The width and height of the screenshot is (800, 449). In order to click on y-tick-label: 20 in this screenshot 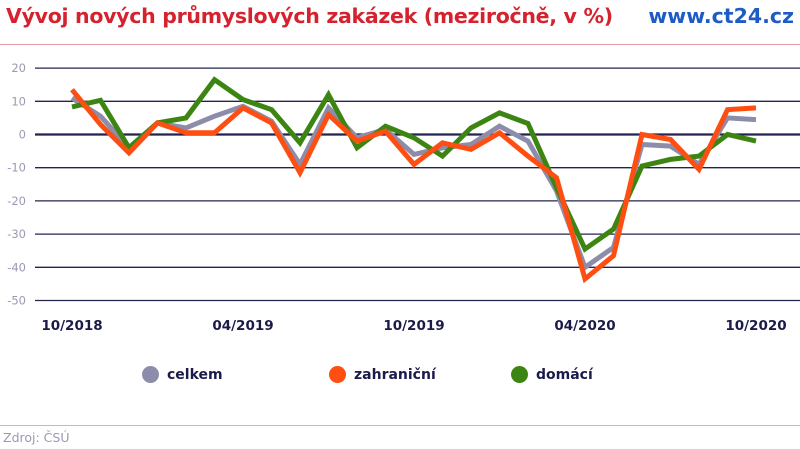, I will do `click(18, 68)`.